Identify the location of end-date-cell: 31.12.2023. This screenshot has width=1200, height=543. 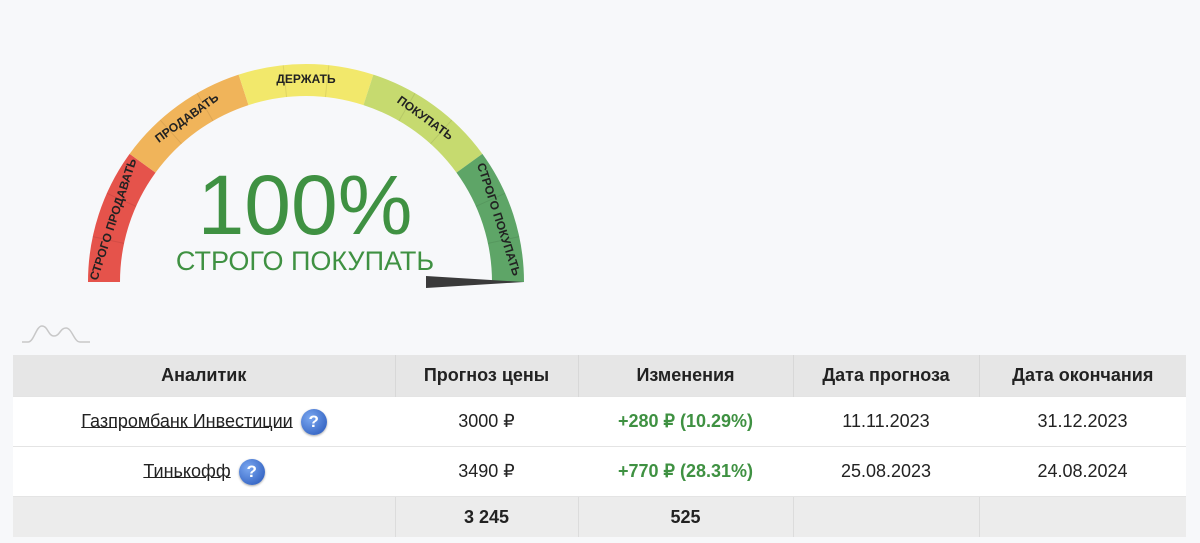
(1082, 421).